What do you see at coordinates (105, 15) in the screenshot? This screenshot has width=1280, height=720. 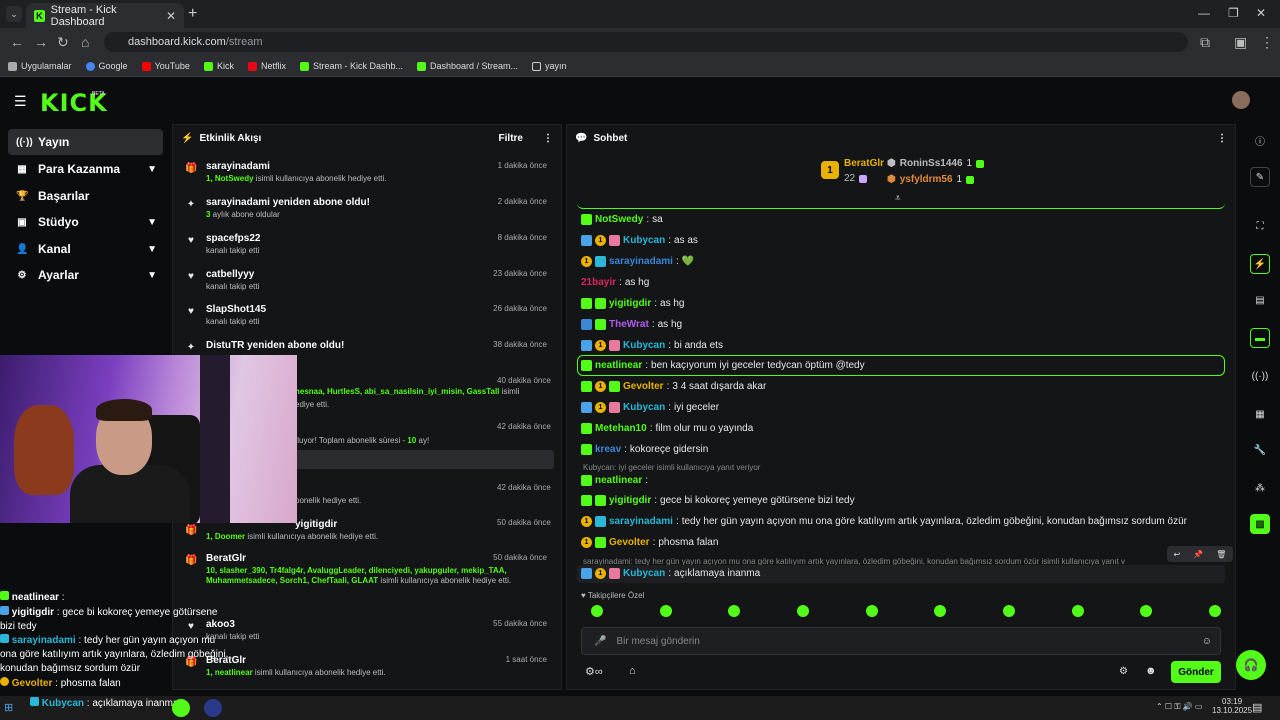 I see `browser-tab: K Stream - Kick Dashboard ✕` at bounding box center [105, 15].